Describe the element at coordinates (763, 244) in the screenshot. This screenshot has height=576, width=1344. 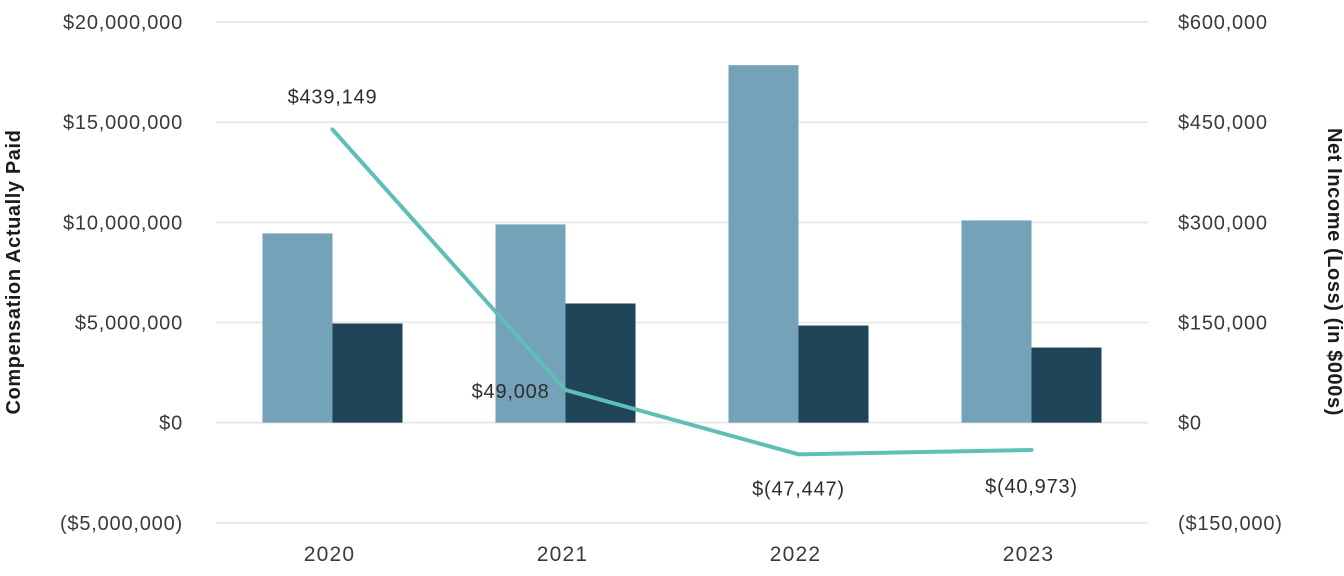
I see `bar-light-blue-bars-2022` at that location.